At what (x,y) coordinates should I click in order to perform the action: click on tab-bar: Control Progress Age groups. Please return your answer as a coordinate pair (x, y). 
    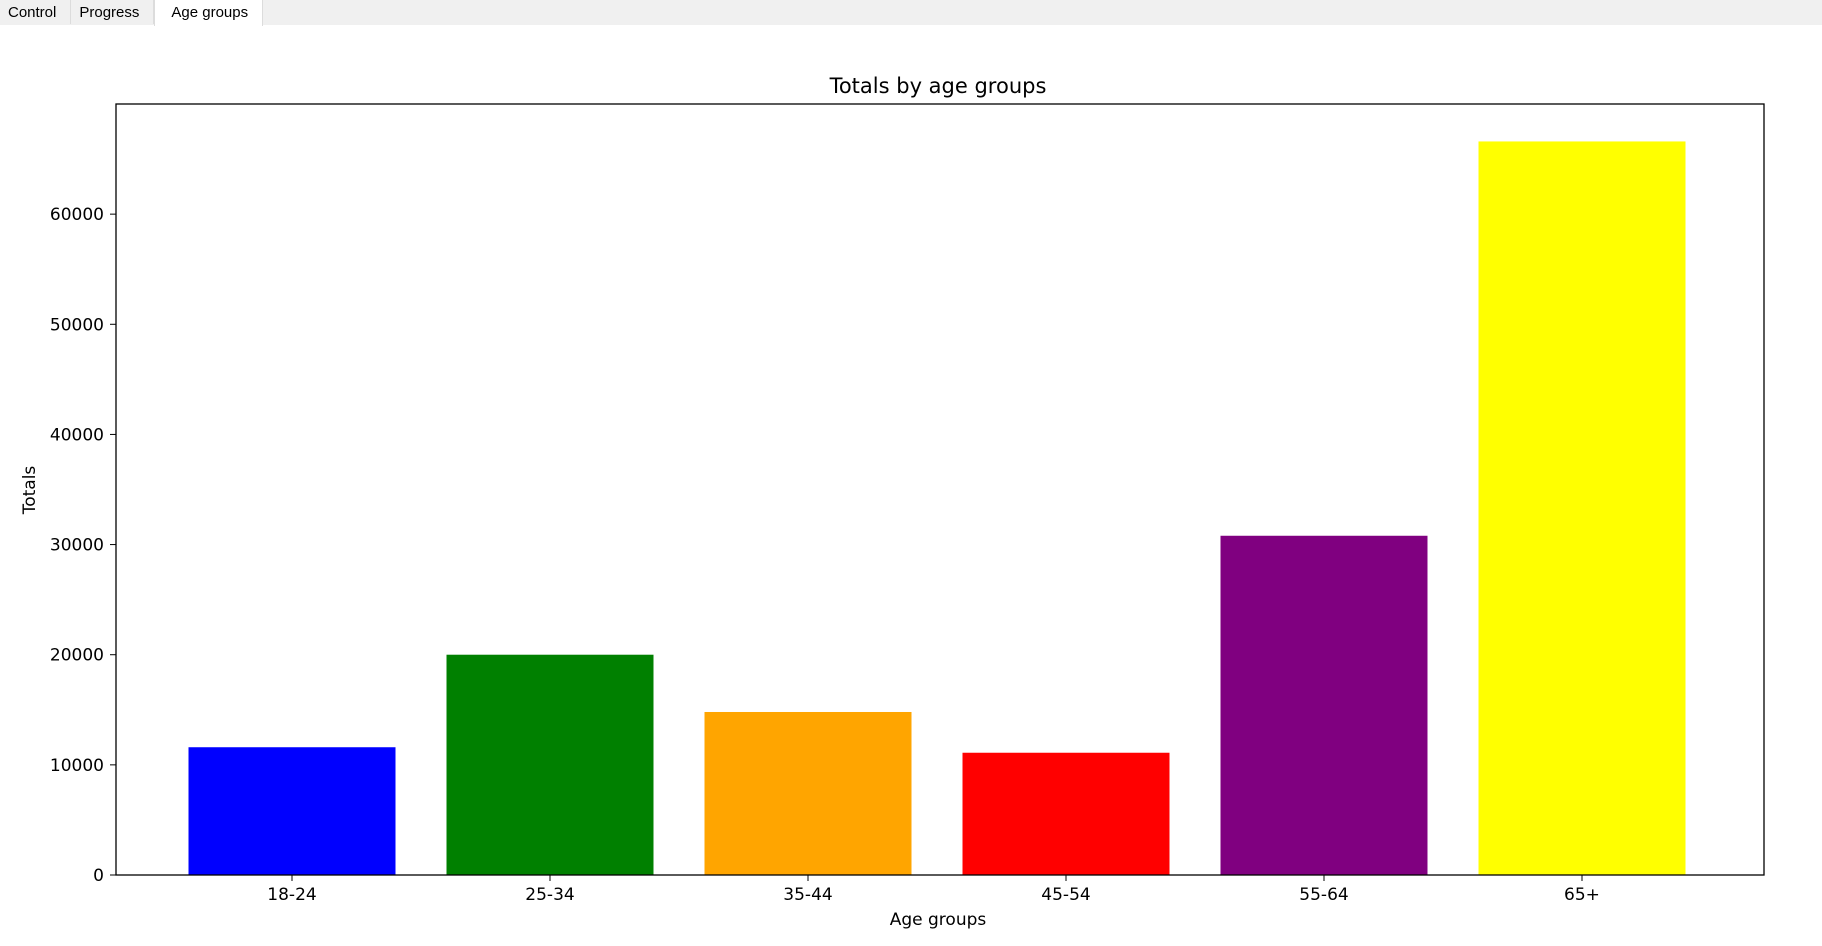
    Looking at the image, I should click on (911, 13).